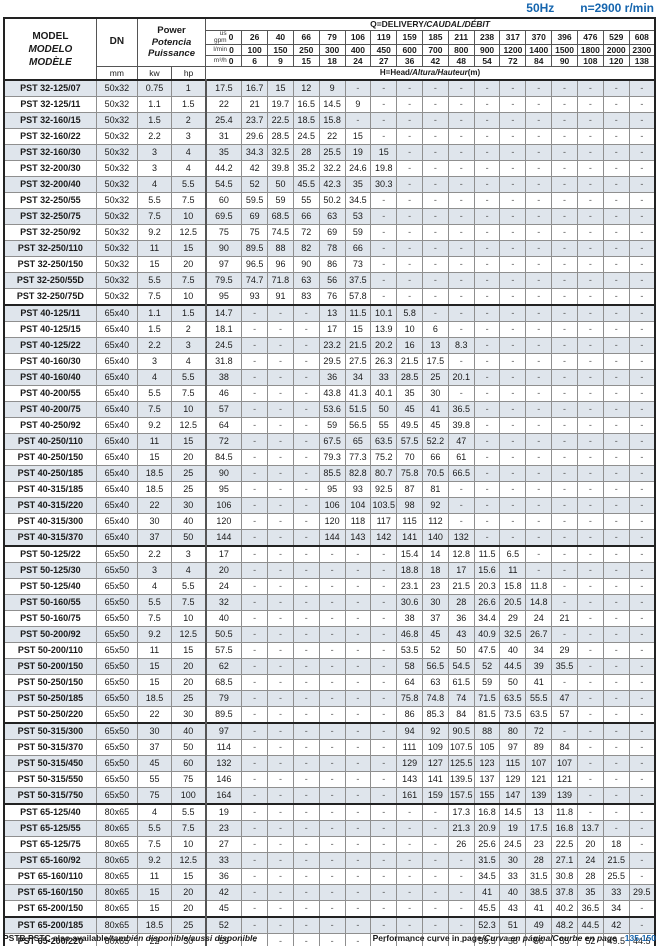 This screenshot has width=659, height=946. What do you see at coordinates (280, 61) in the screenshot?
I see `m3-h-column-value: 9` at bounding box center [280, 61].